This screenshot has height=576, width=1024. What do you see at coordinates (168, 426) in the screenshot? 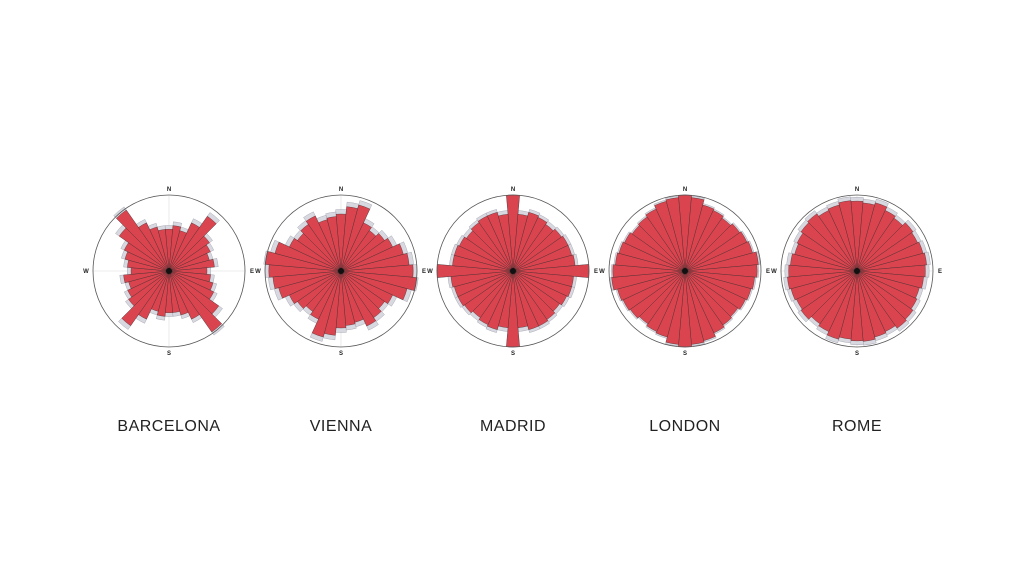
I see `city-label: BARCELONA` at bounding box center [168, 426].